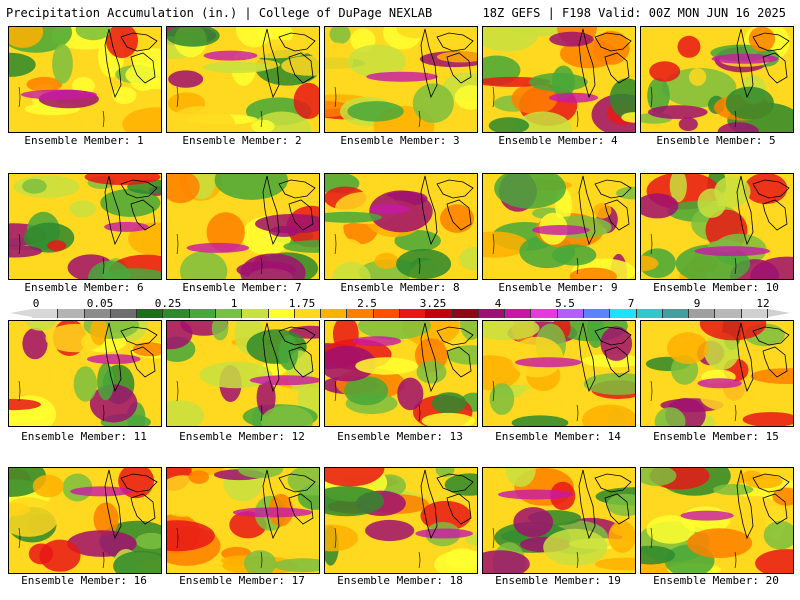 This screenshot has width=800, height=600. What do you see at coordinates (84, 580) in the screenshot?
I see `ensemble-member-label: Ensemble Member: 16` at bounding box center [84, 580].